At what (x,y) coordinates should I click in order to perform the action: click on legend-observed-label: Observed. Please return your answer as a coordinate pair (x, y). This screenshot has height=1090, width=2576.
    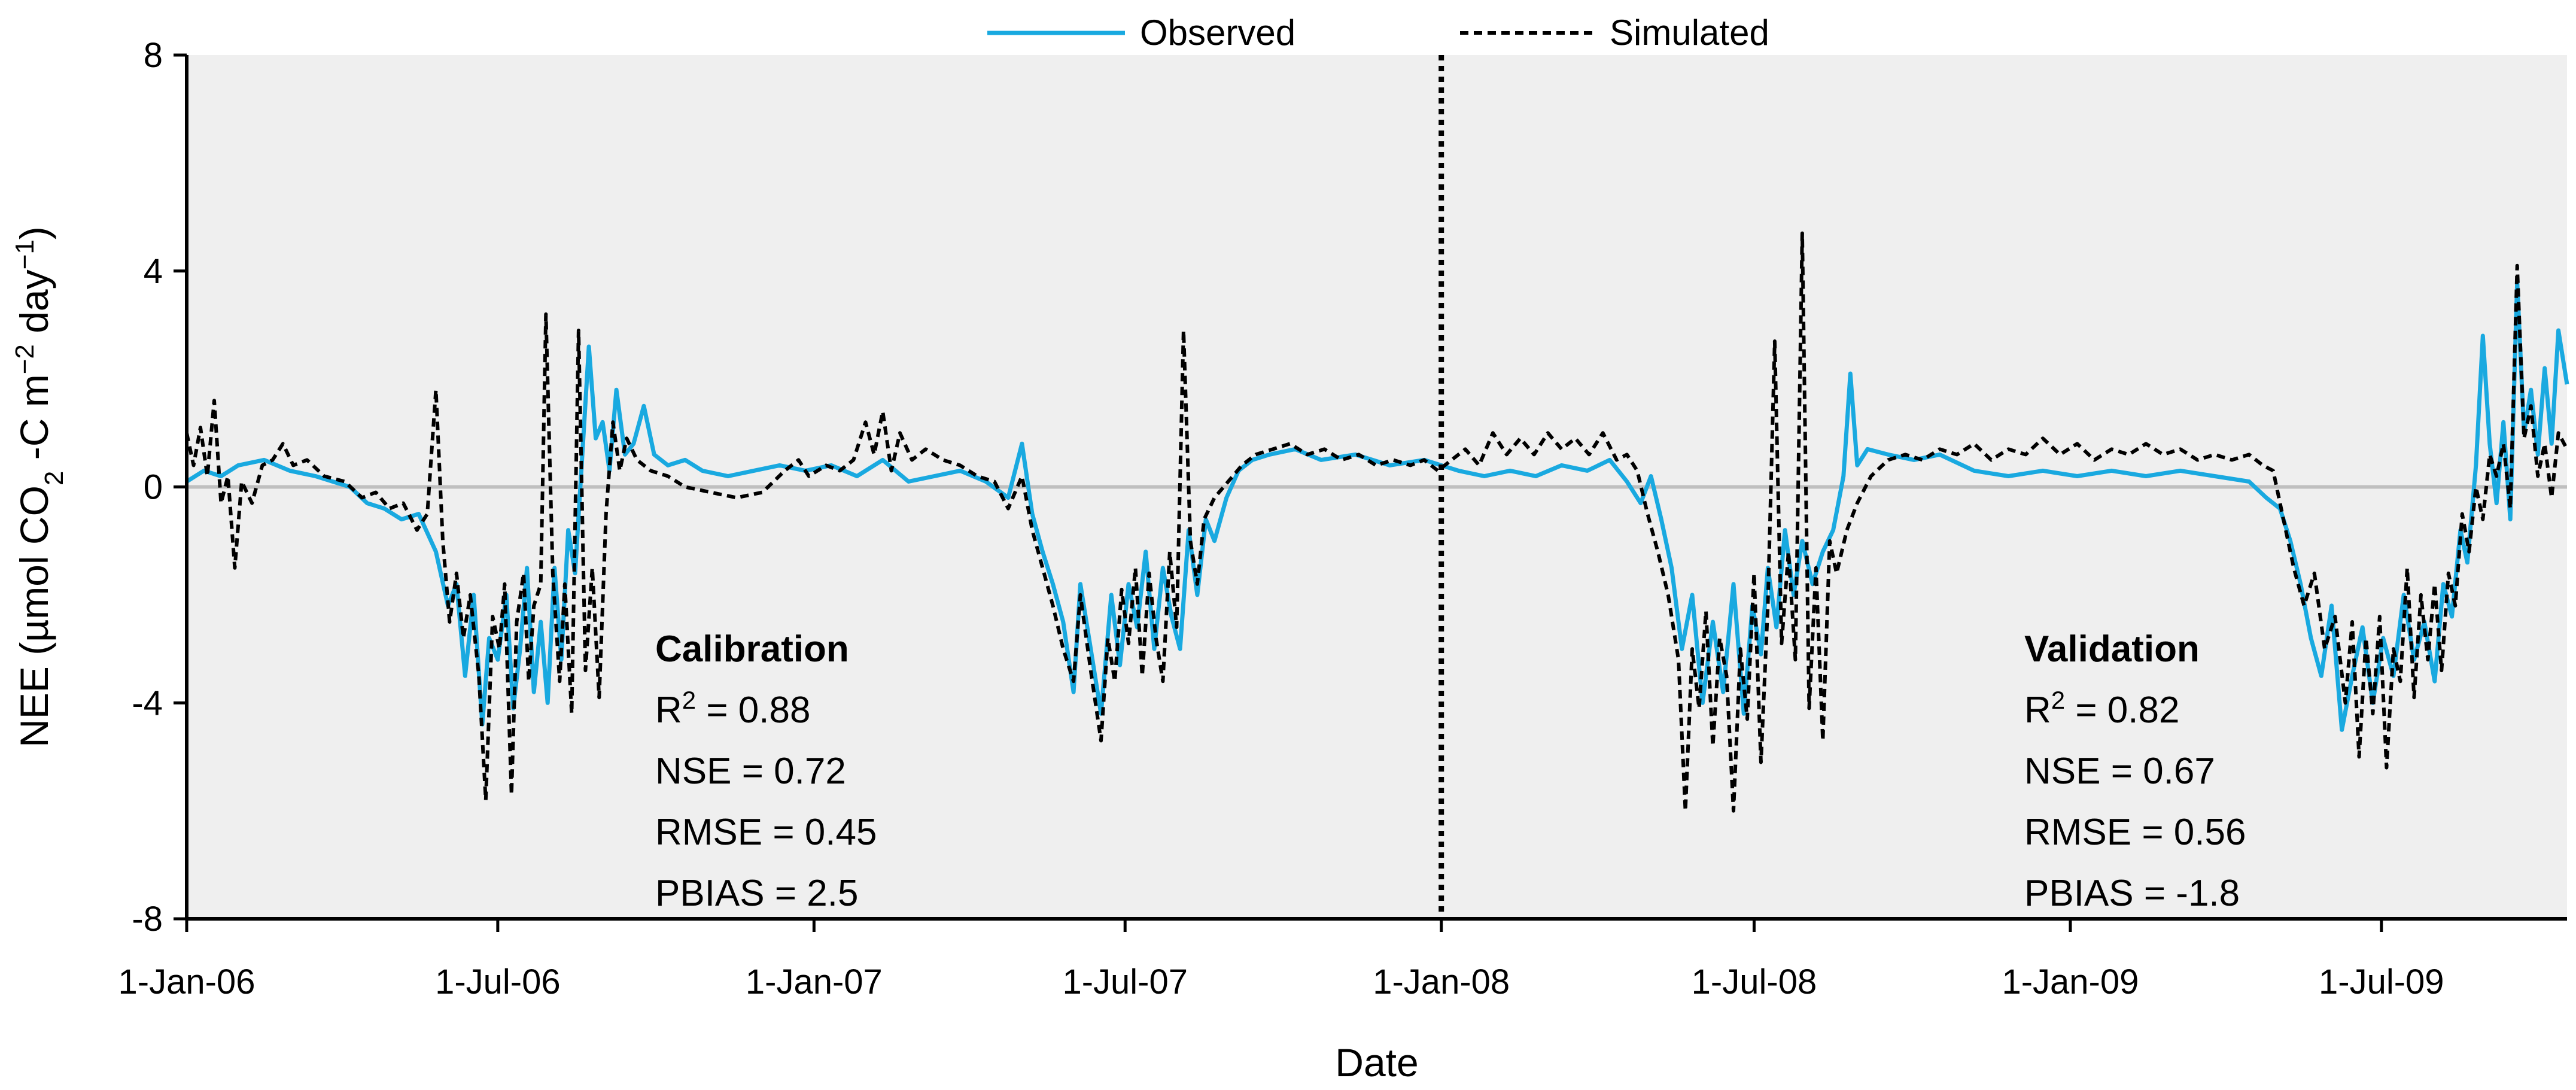
    Looking at the image, I should click on (1217, 33).